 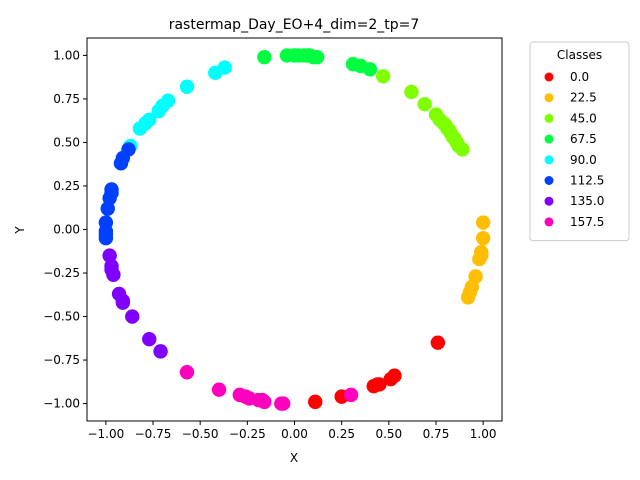 What do you see at coordinates (294, 458) in the screenshot?
I see `x-axis-label: X` at bounding box center [294, 458].